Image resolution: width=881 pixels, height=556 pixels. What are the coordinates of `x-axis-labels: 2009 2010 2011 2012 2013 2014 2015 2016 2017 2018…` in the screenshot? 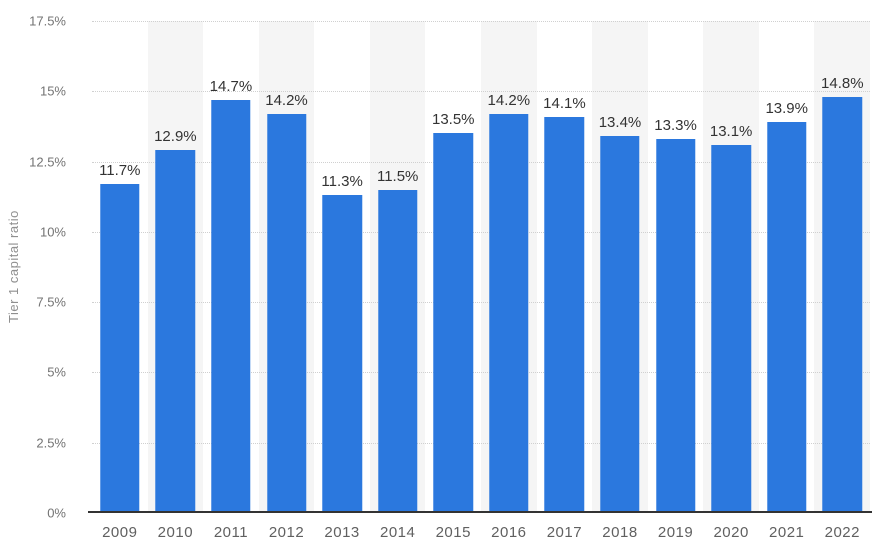 It's located at (481, 532).